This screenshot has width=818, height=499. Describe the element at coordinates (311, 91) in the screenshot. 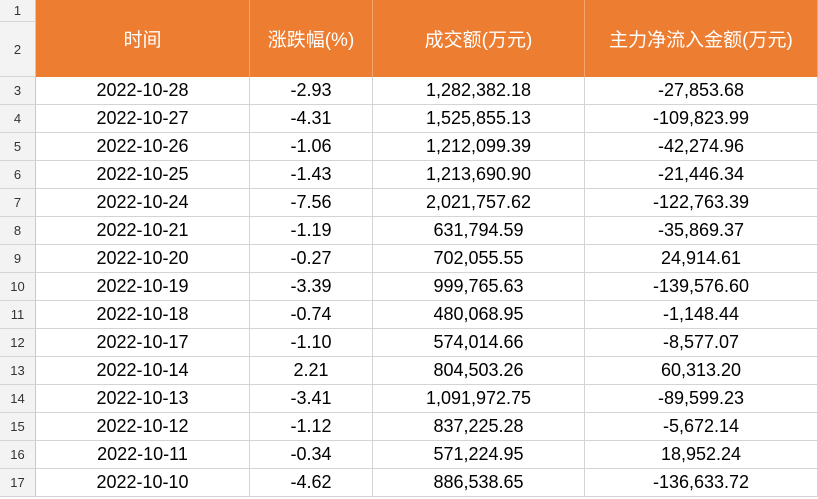

I see `cell: -2.93` at that location.